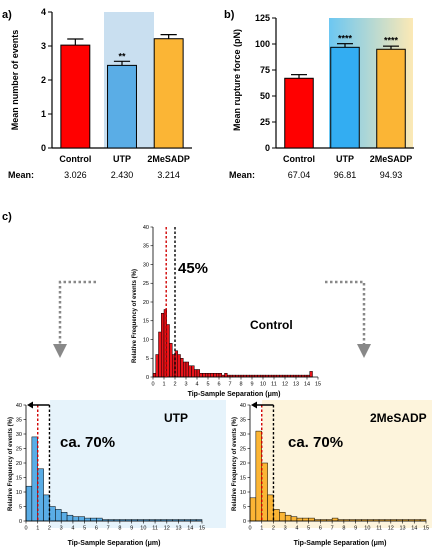 This screenshot has height=550, width=436. What do you see at coordinates (72, 529) in the screenshot?
I see `utp-xtick-label: 4` at bounding box center [72, 529].